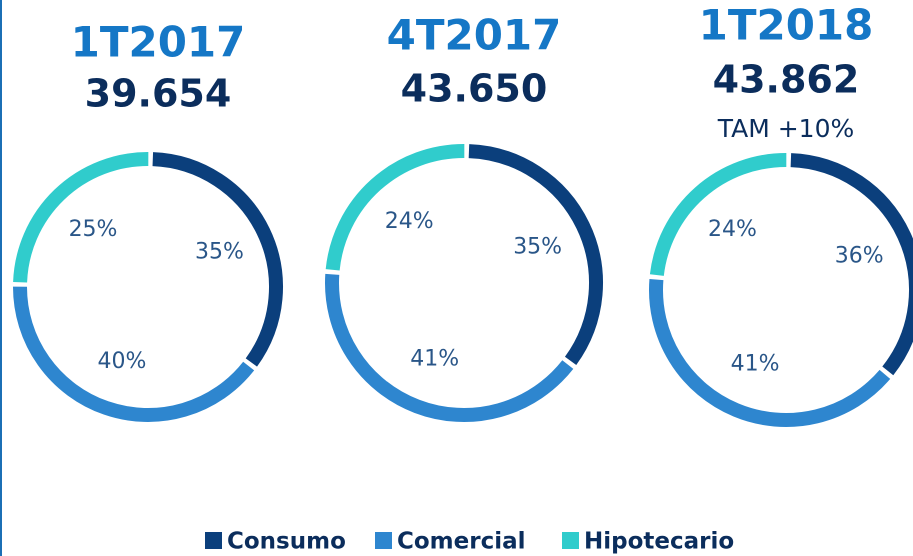  Describe the element at coordinates (474, 89) in the screenshot. I see `chart-subtitle: 43.650` at that location.